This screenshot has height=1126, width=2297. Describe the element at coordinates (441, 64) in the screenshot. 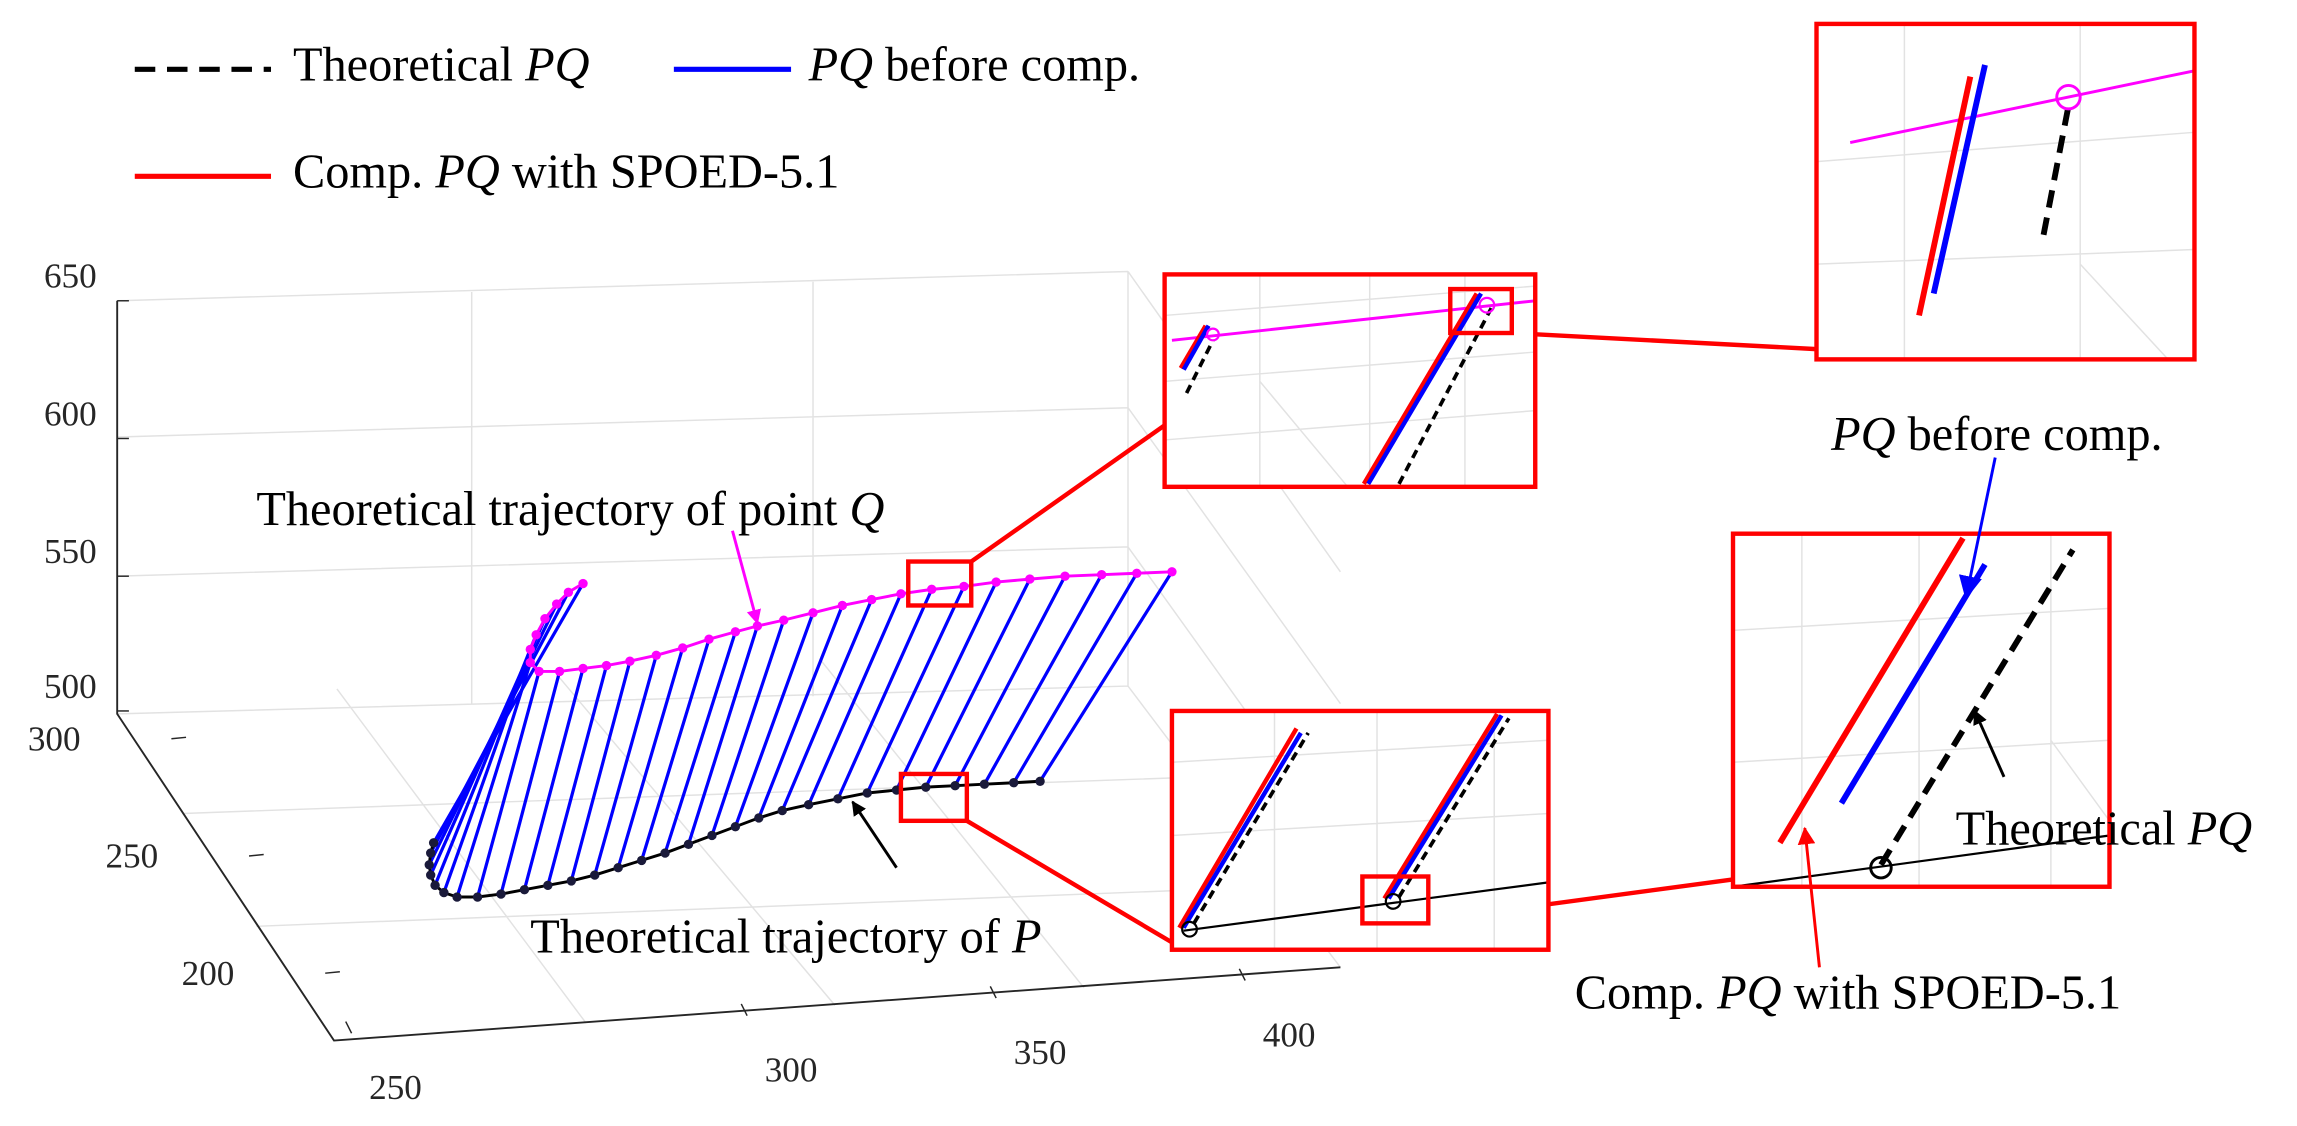

I see `legend-label: Theoretical PQ` at that location.